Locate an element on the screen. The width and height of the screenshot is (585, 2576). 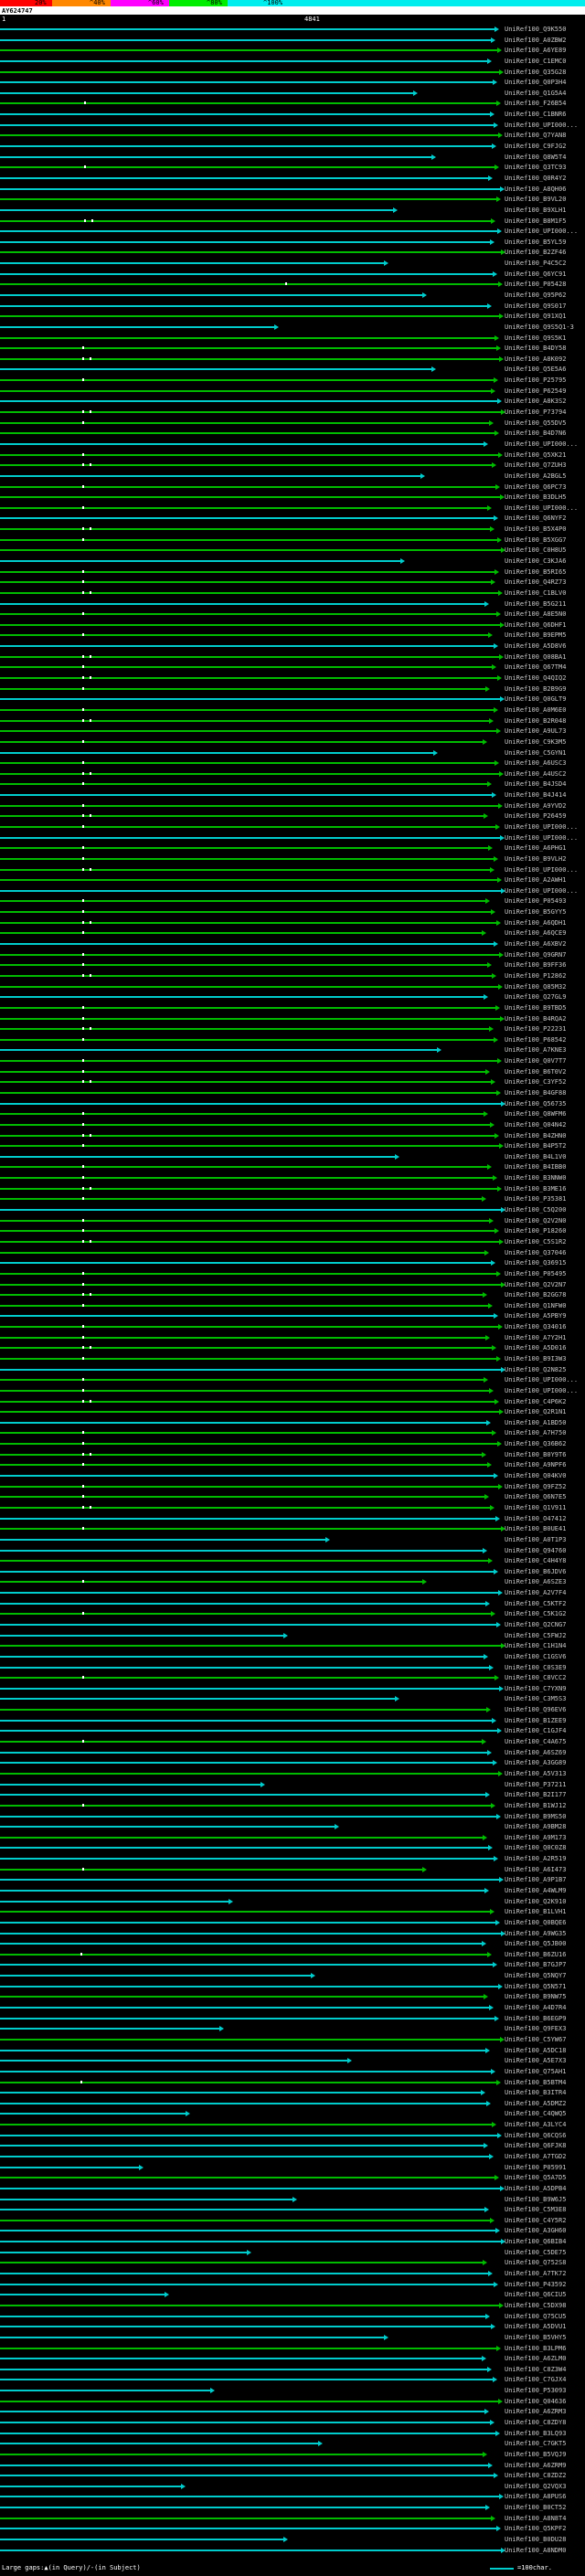
hit-label: UniRef100_C9K3M5 is located at coordinates (536, 741).